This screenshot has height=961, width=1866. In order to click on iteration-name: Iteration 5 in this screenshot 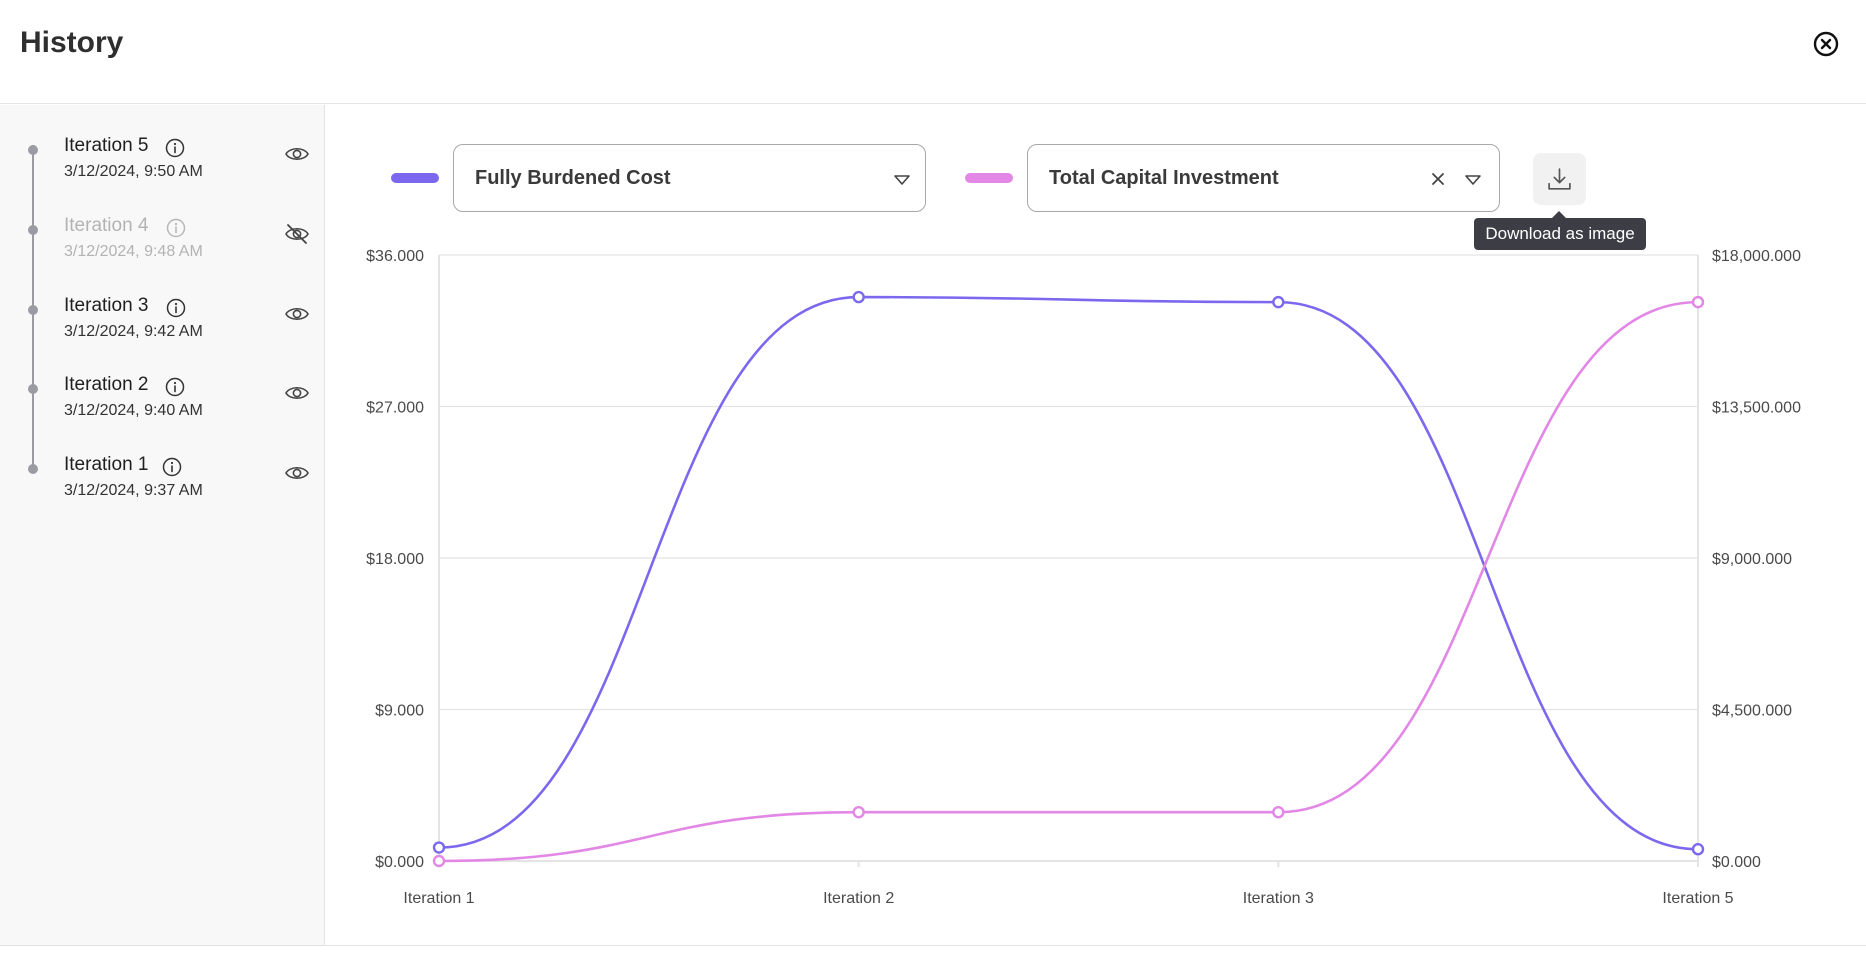, I will do `click(106, 145)`.